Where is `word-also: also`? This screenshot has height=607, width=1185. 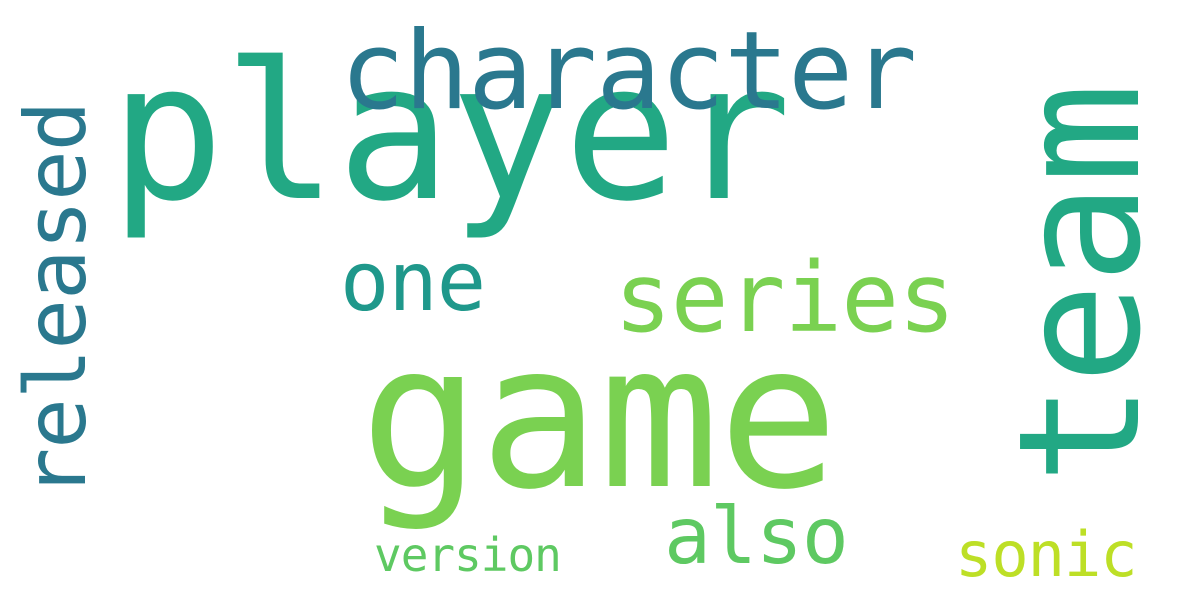 word-also: also is located at coordinates (756, 537).